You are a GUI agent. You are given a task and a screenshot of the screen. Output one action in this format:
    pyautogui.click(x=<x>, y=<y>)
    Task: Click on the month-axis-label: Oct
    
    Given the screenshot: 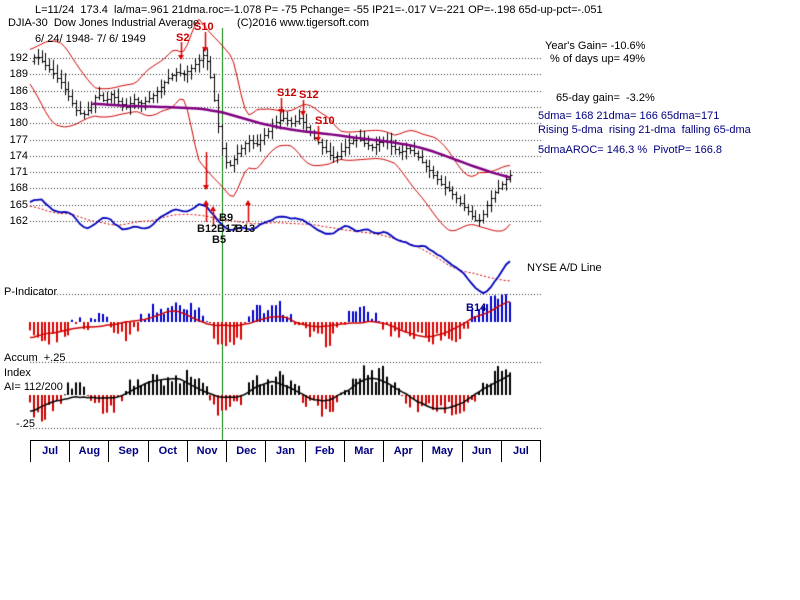 What is the action you would take?
    pyautogui.click(x=168, y=451)
    